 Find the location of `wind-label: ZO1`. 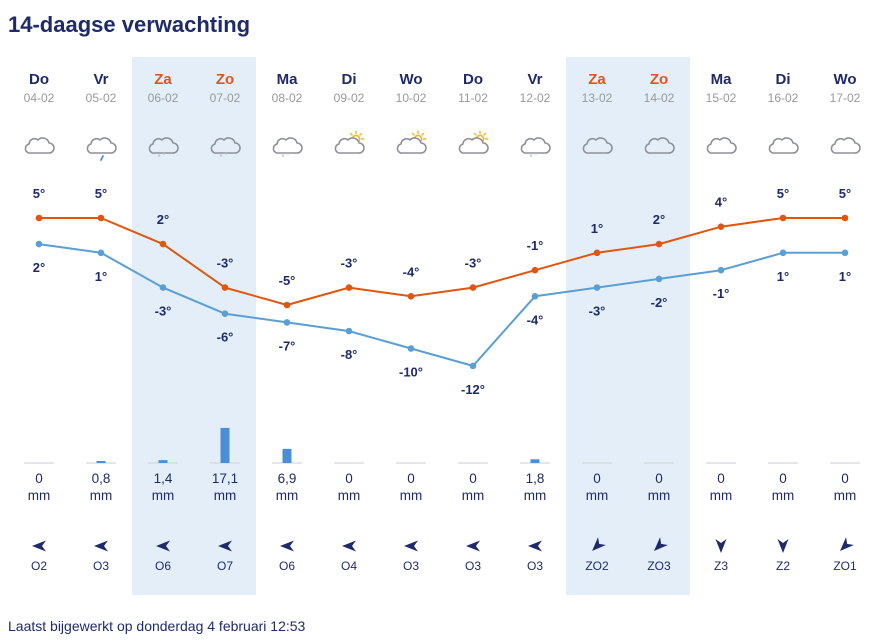

wind-label: ZO1 is located at coordinates (845, 566).